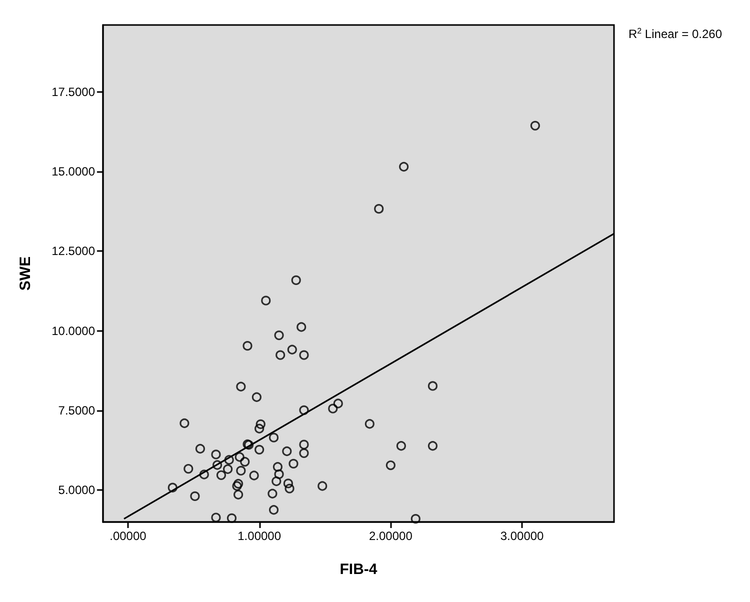 The image size is (750, 602). Describe the element at coordinates (522, 536) in the screenshot. I see `x-tick-label: 3.00000` at that location.